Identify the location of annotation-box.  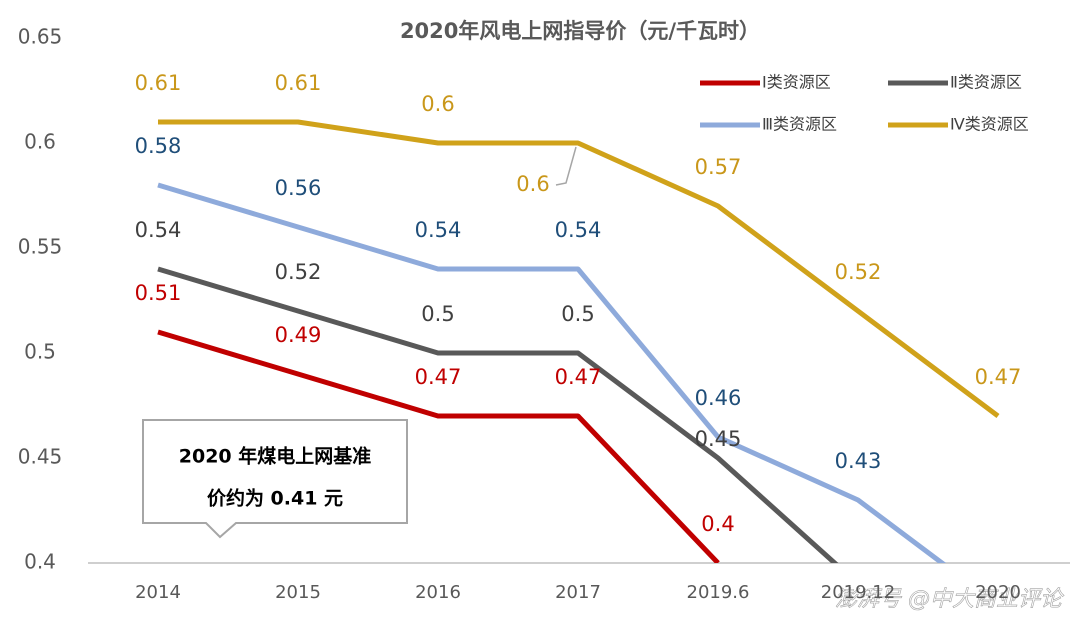
(275, 479).